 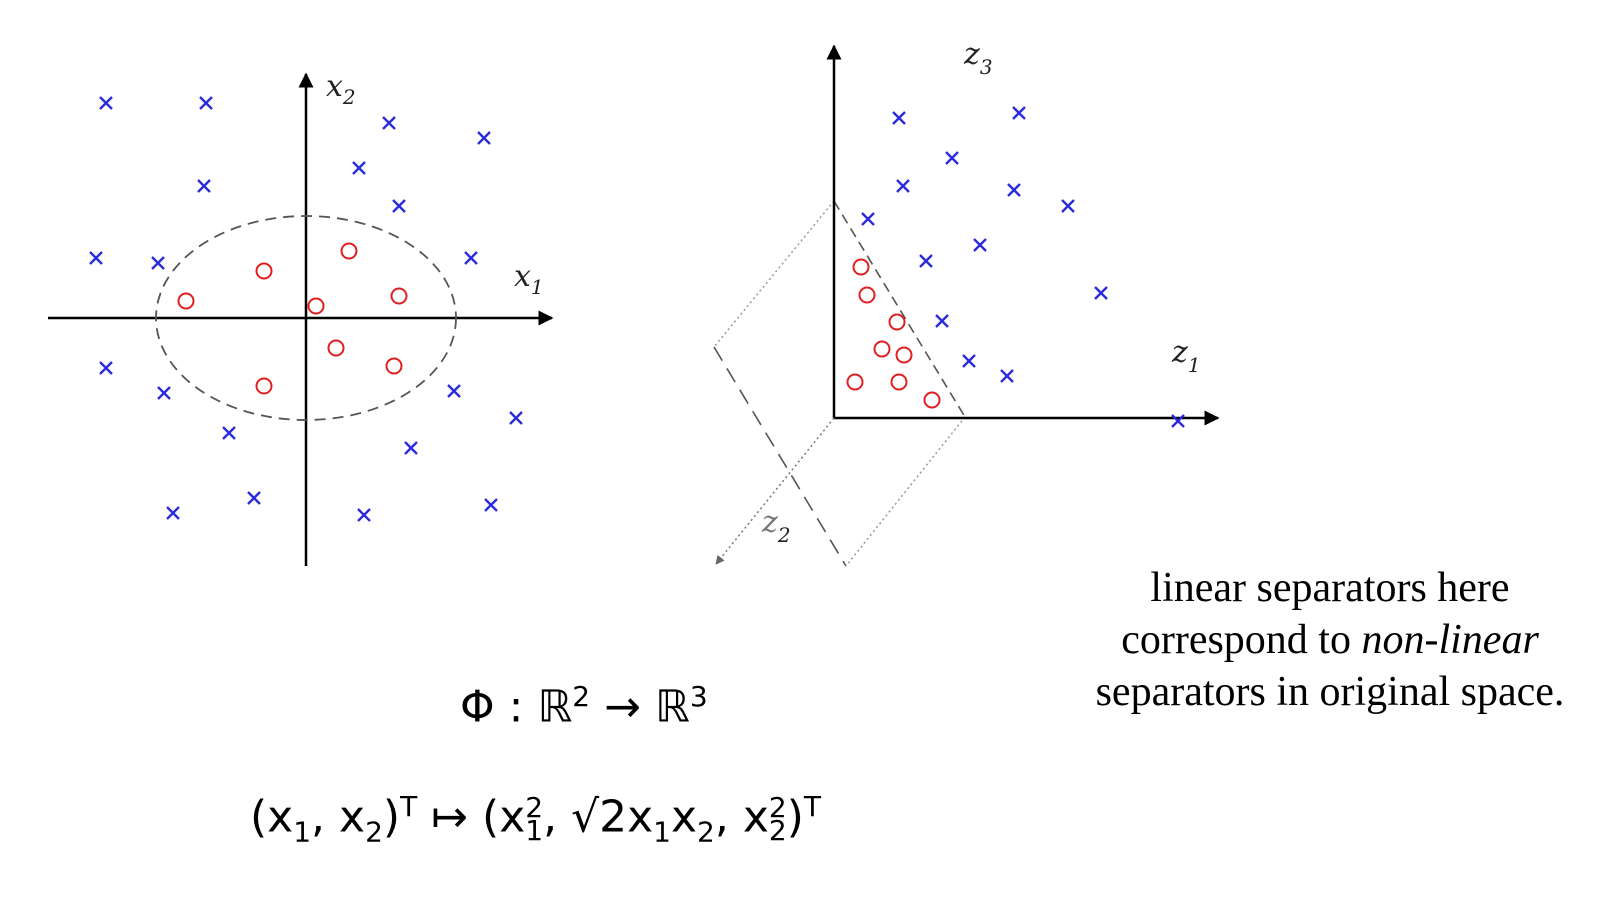 What do you see at coordinates (775, 491) in the screenshot?
I see `z2-axis` at bounding box center [775, 491].